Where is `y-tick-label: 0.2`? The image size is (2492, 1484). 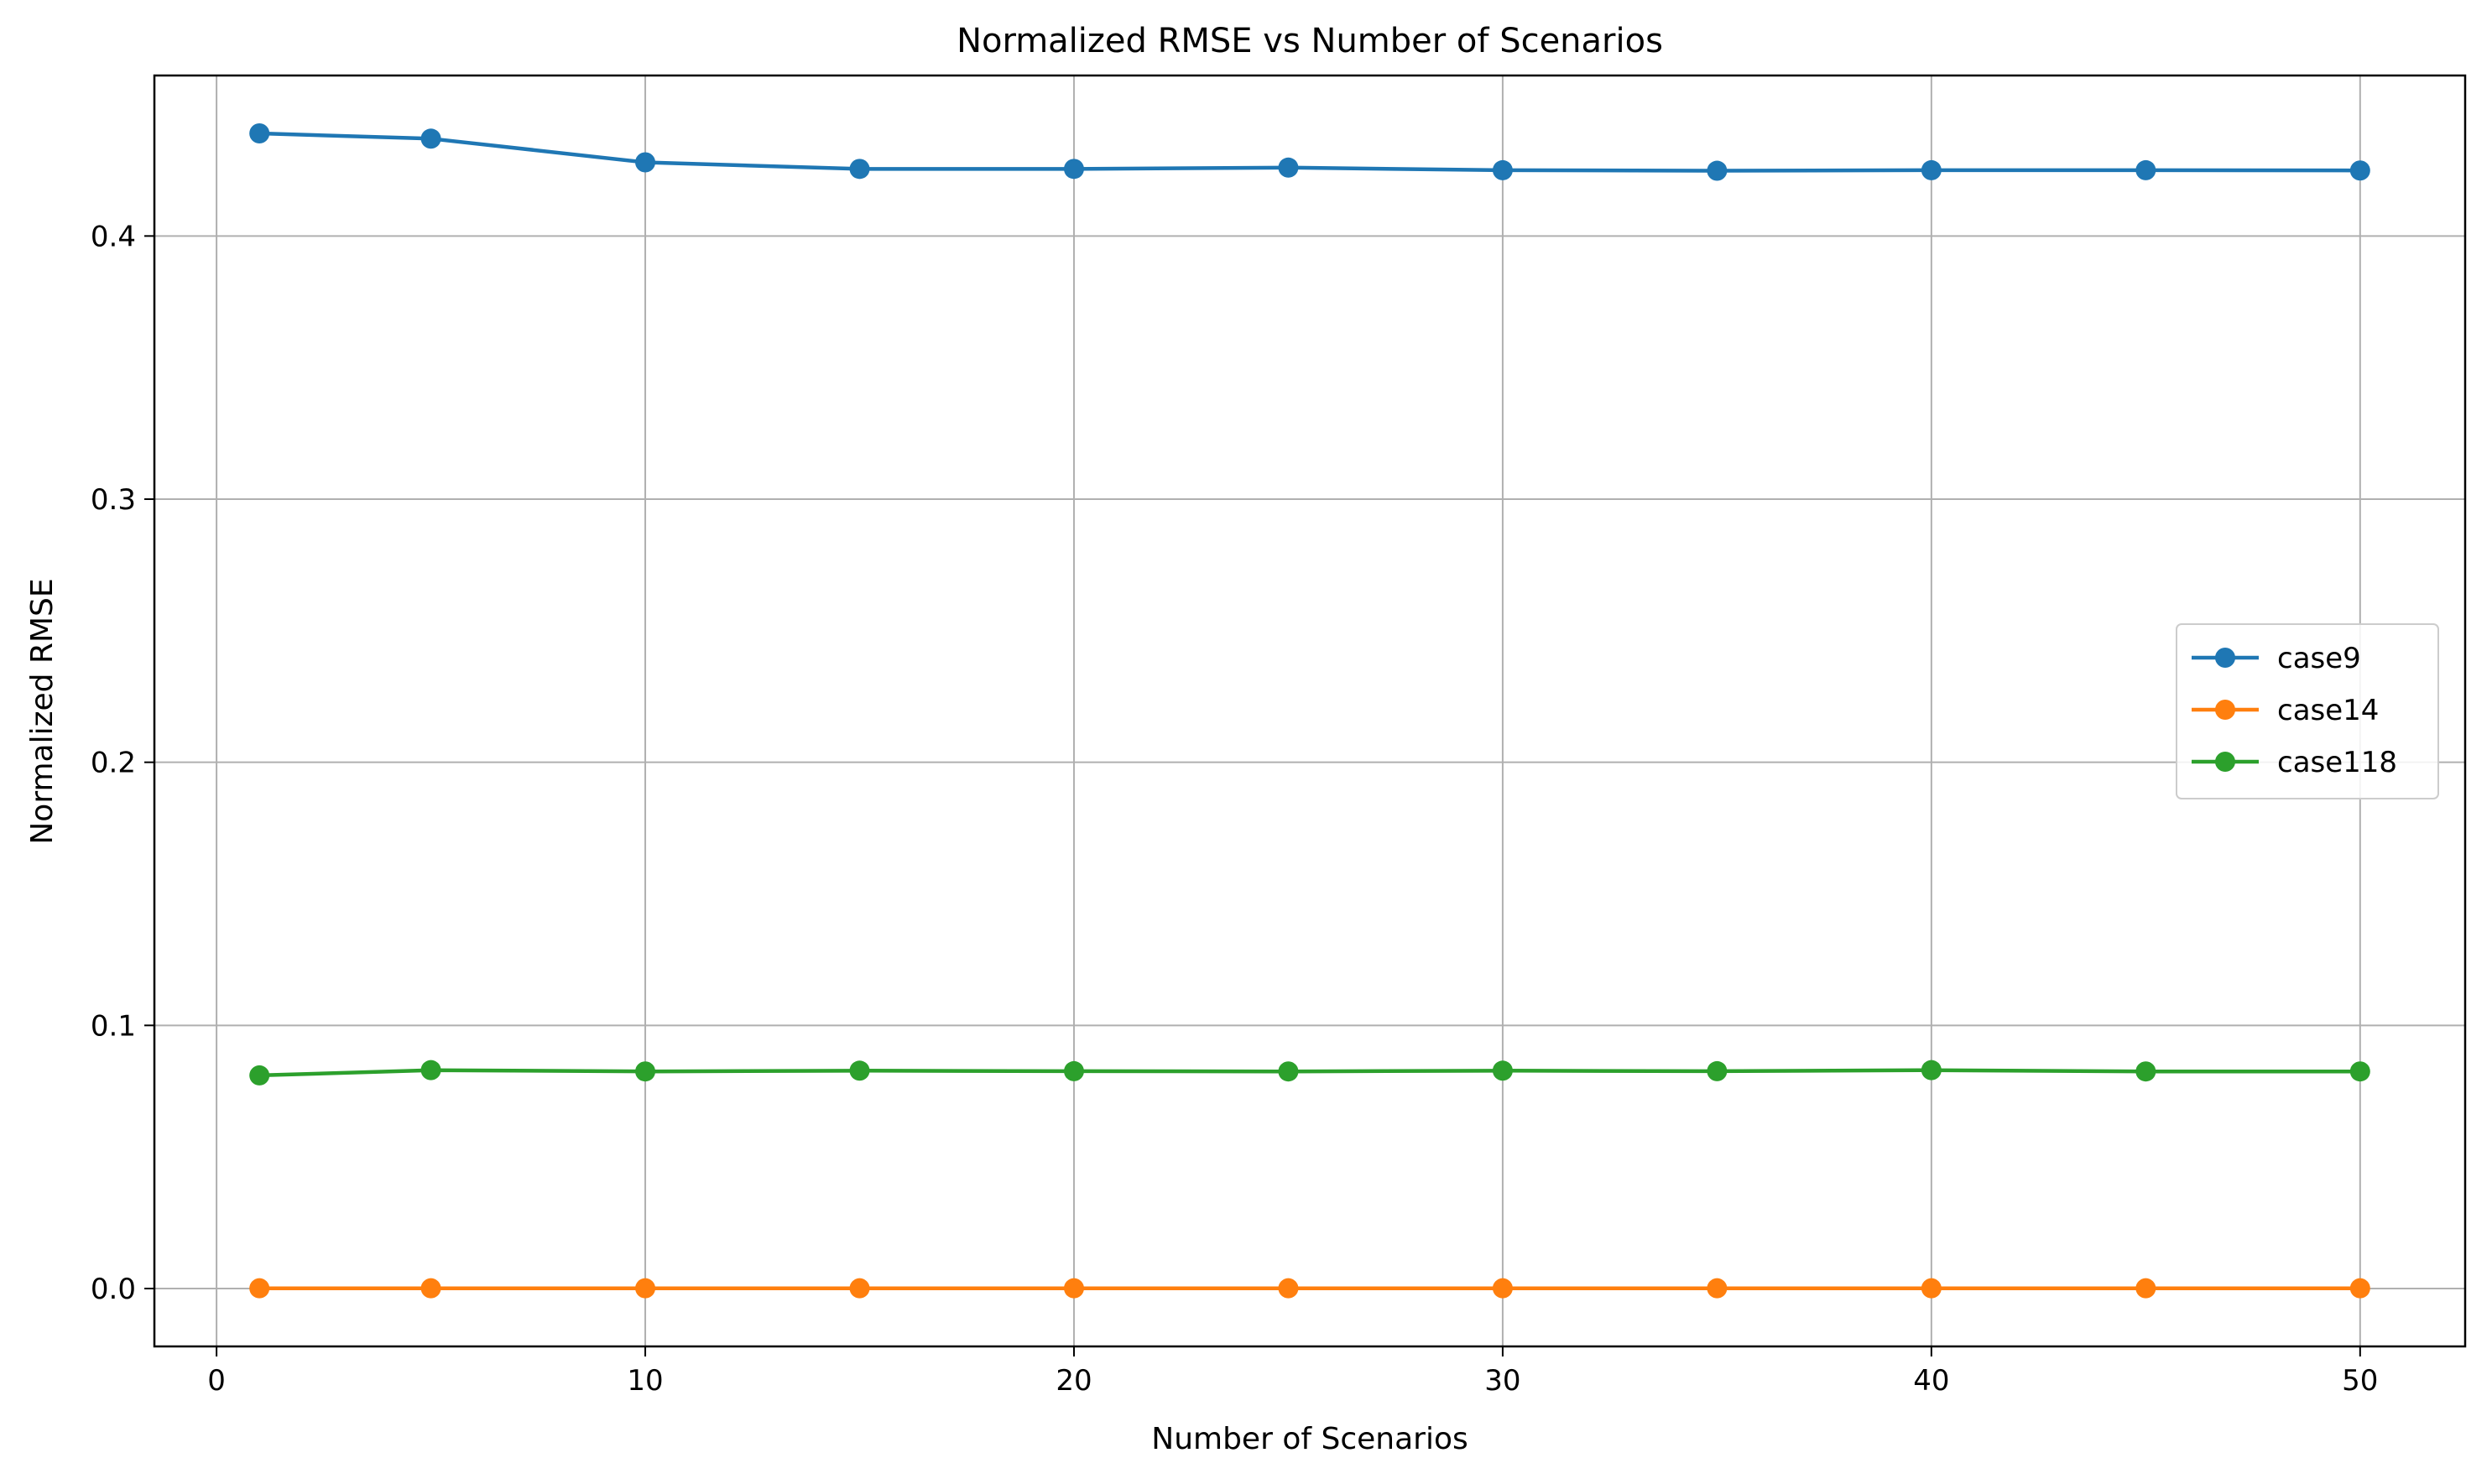 y-tick-label: 0.2 is located at coordinates (114, 763).